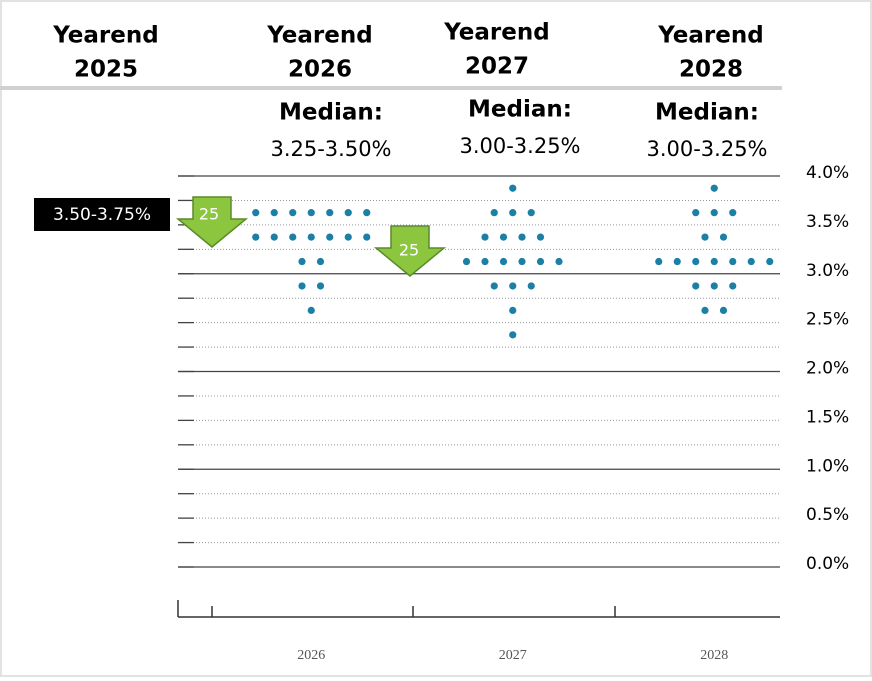  What do you see at coordinates (827, 515) in the screenshot?
I see `y-tick-label: 0.5%` at bounding box center [827, 515].